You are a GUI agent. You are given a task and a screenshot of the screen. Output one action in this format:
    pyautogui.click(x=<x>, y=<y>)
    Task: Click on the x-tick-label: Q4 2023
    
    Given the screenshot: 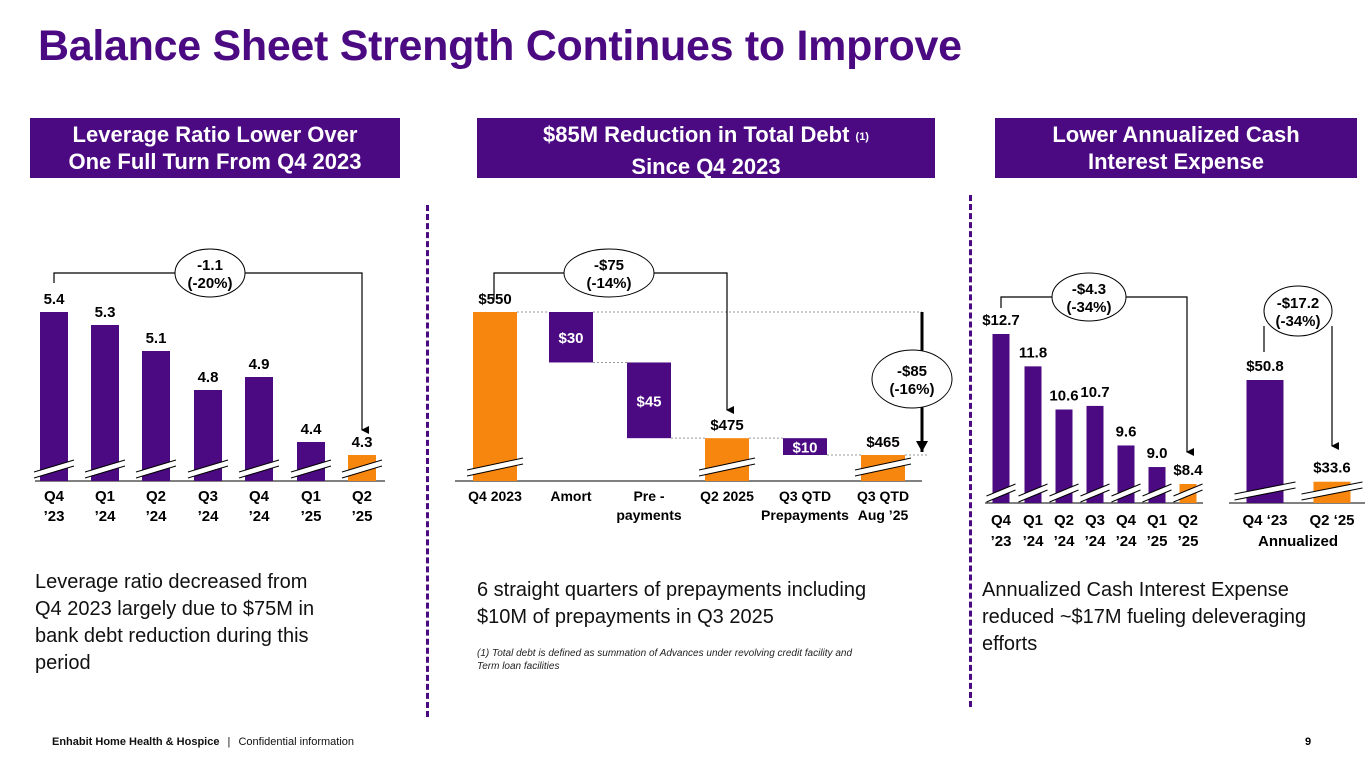 What is the action you would take?
    pyautogui.click(x=495, y=496)
    